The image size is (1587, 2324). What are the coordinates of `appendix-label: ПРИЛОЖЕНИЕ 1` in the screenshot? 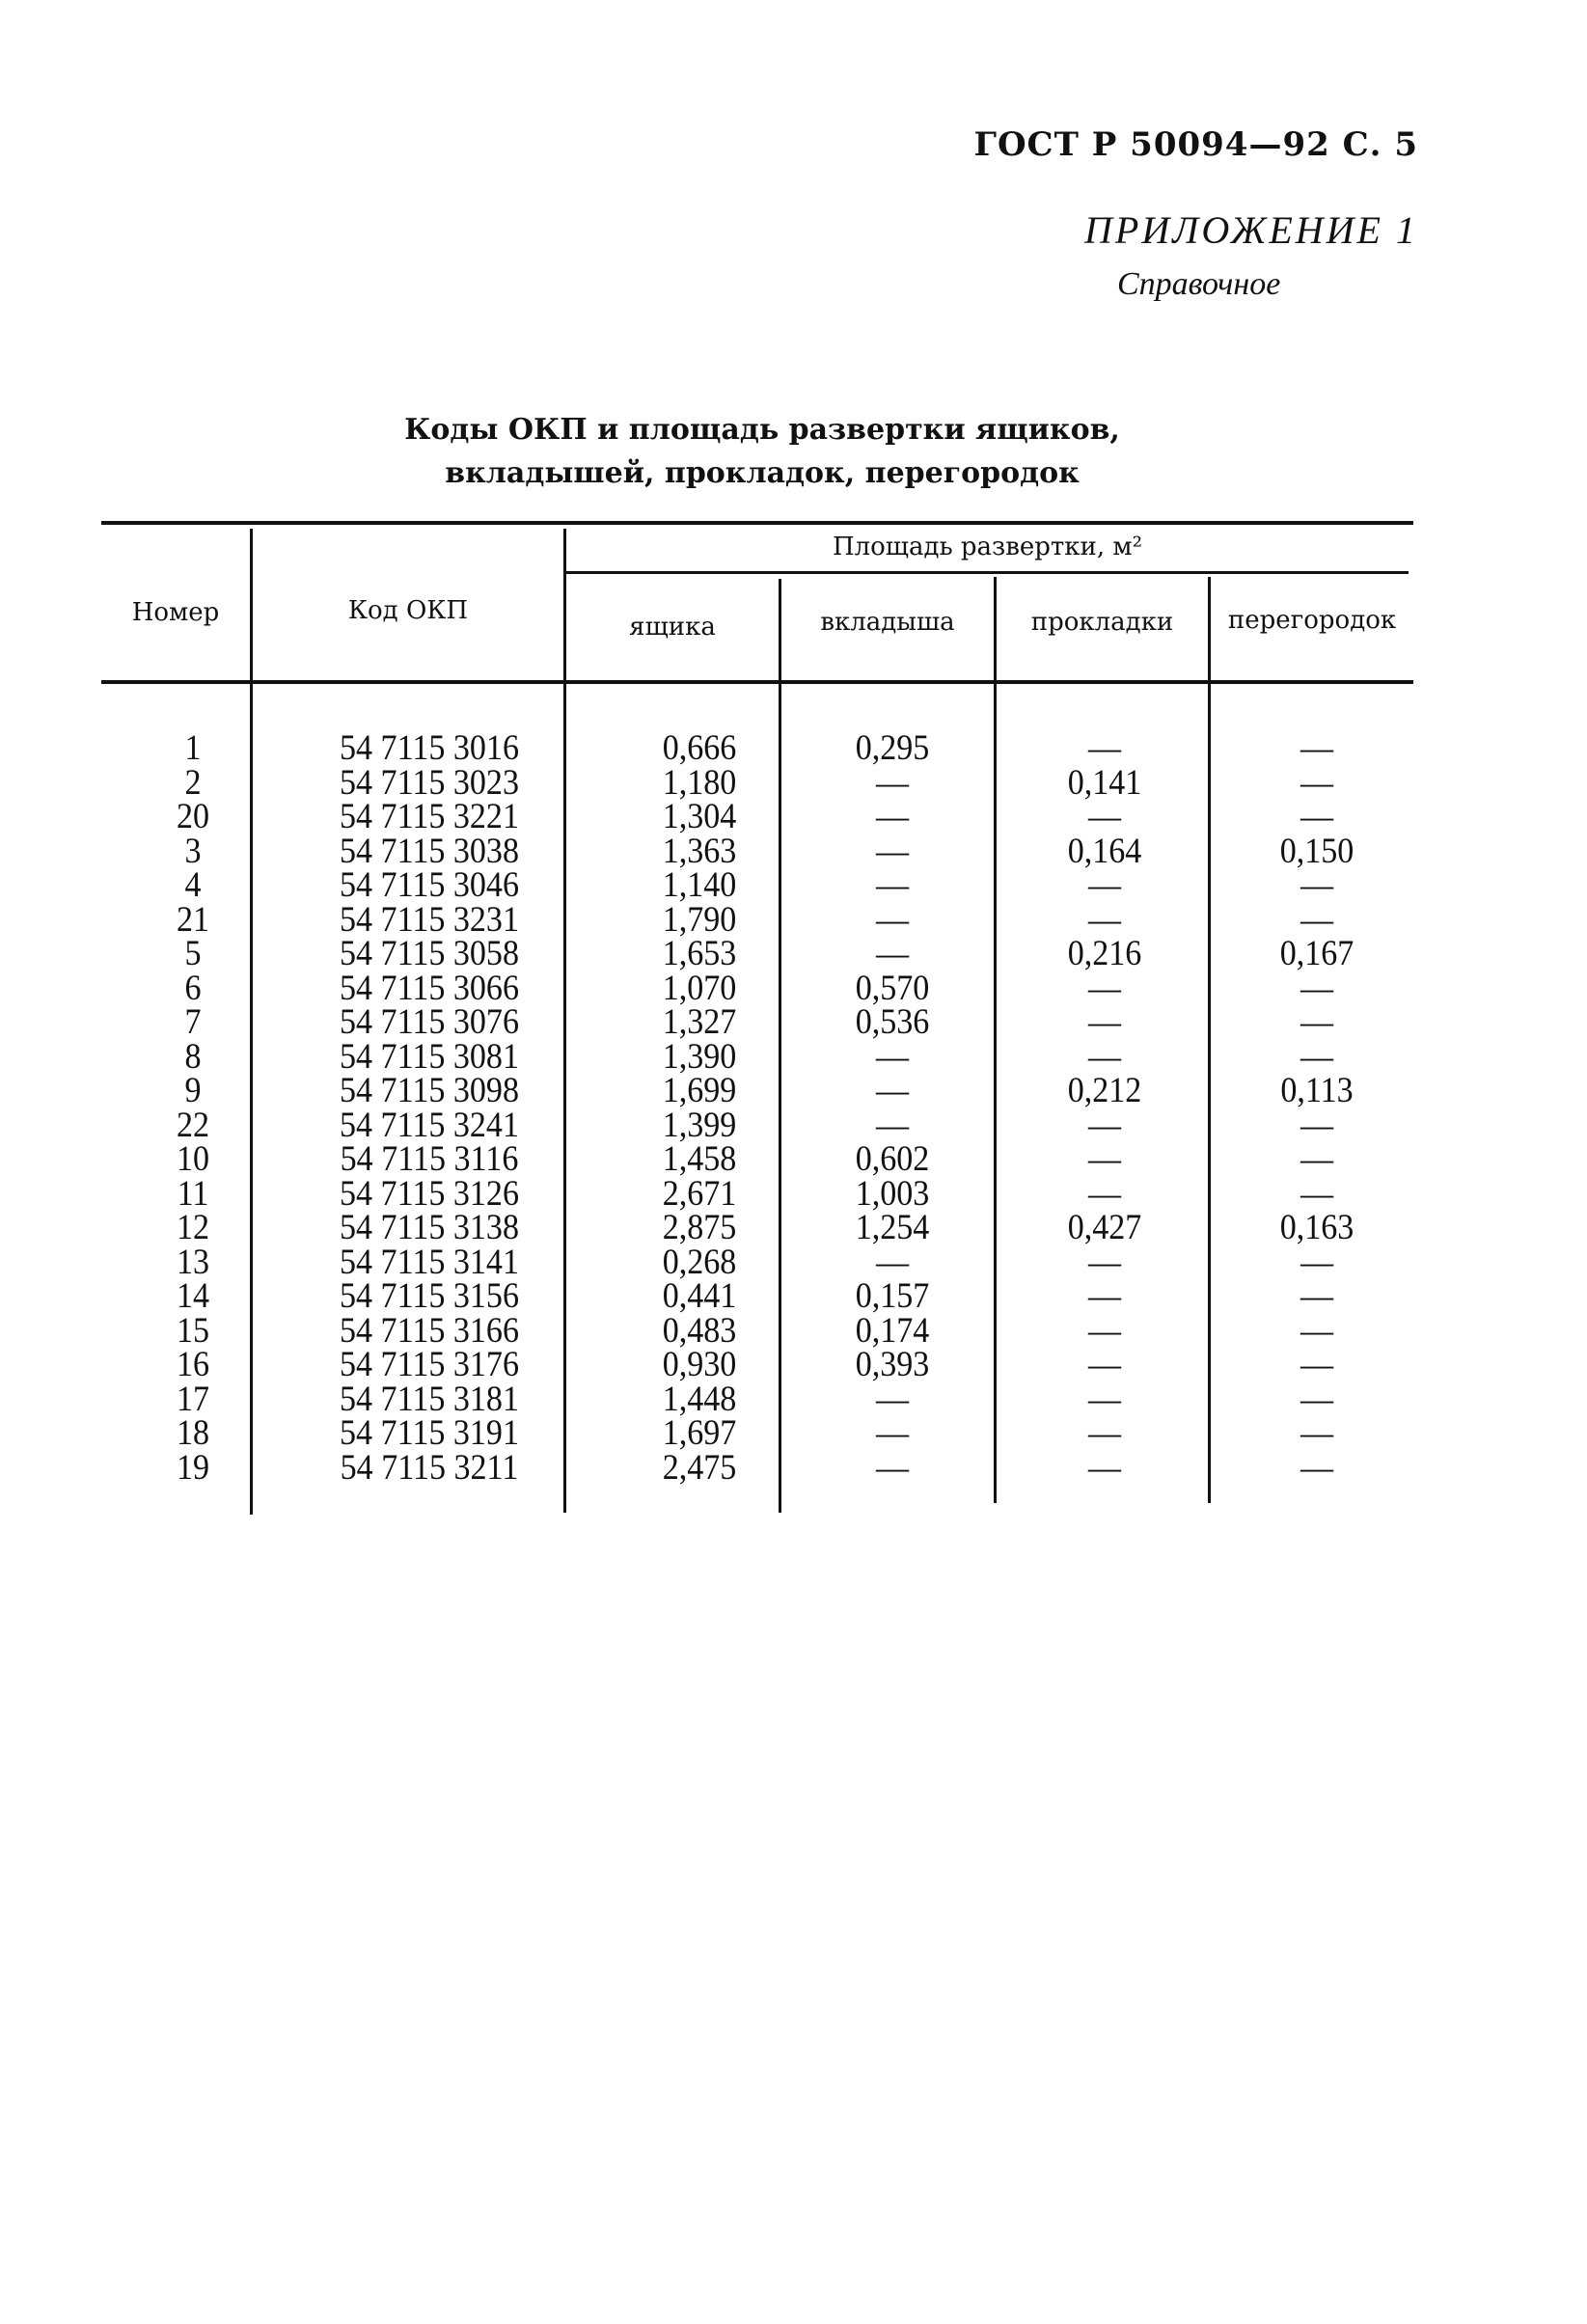 It's located at (1251, 230).